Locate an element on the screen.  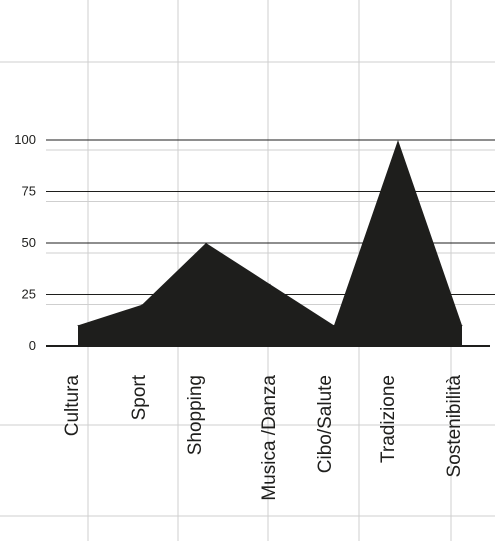
y-tick-label: 100 is located at coordinates (25, 139).